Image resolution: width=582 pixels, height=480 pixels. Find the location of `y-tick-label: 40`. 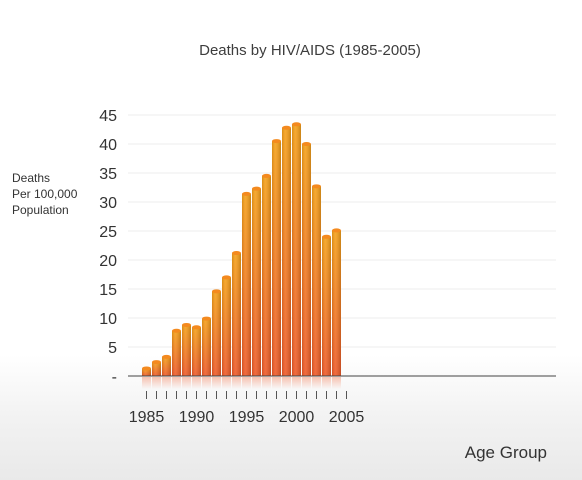

y-tick-label: 40 is located at coordinates (108, 145).